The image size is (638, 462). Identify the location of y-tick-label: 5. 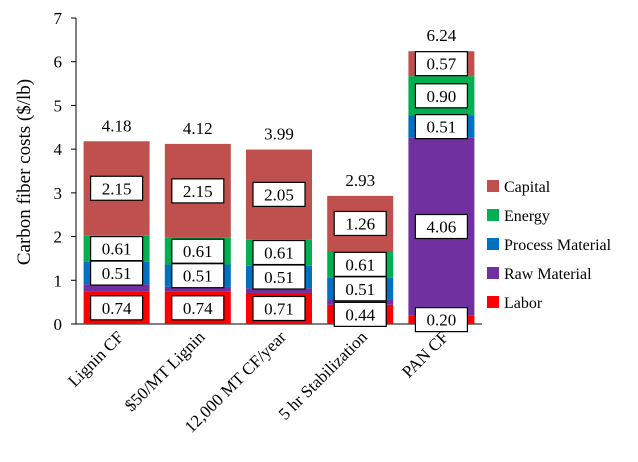
(58, 105).